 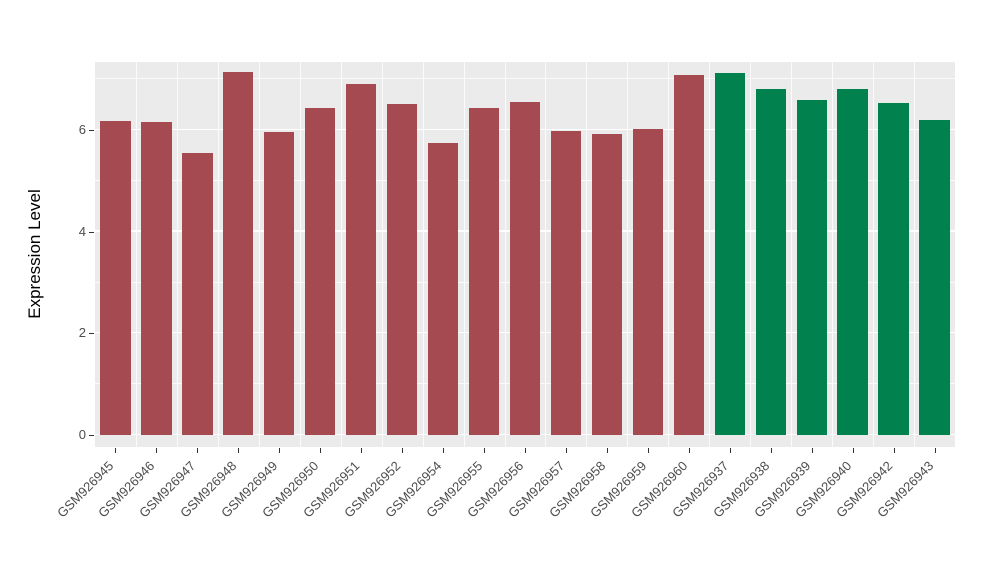 What do you see at coordinates (82, 130) in the screenshot?
I see `y-tick-label: 6` at bounding box center [82, 130].